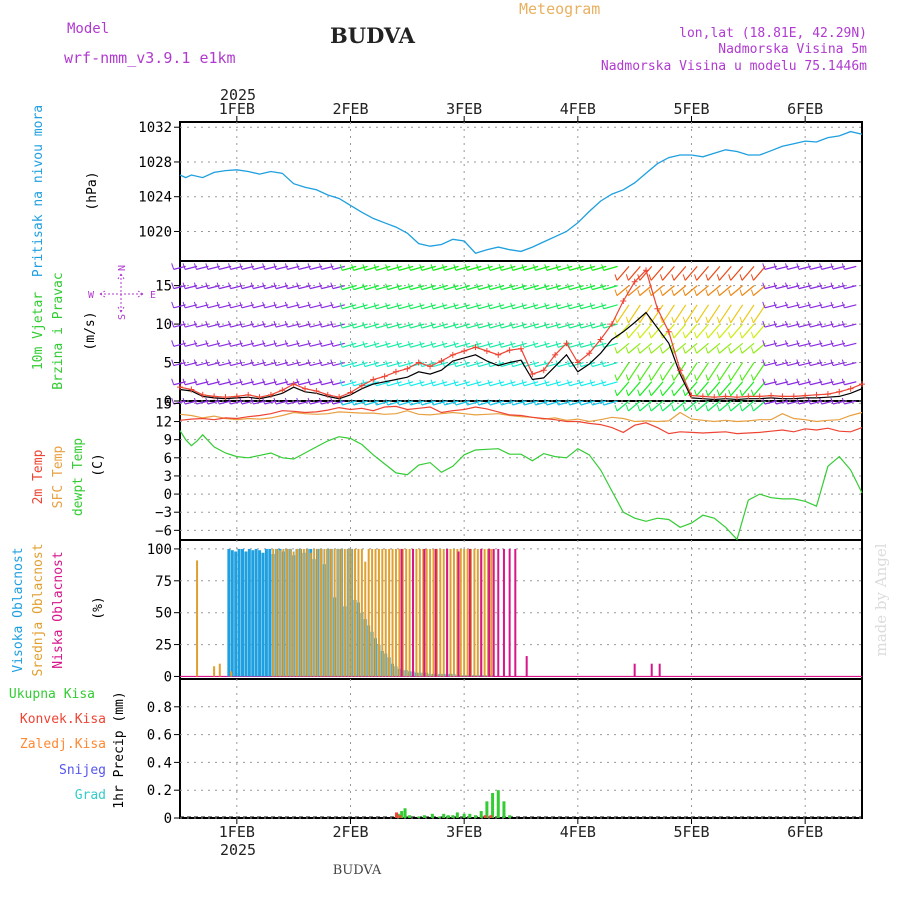 The image size is (900, 900). What do you see at coordinates (155, 198) in the screenshot?
I see `ytick-label-pressure: 1024` at bounding box center [155, 198].